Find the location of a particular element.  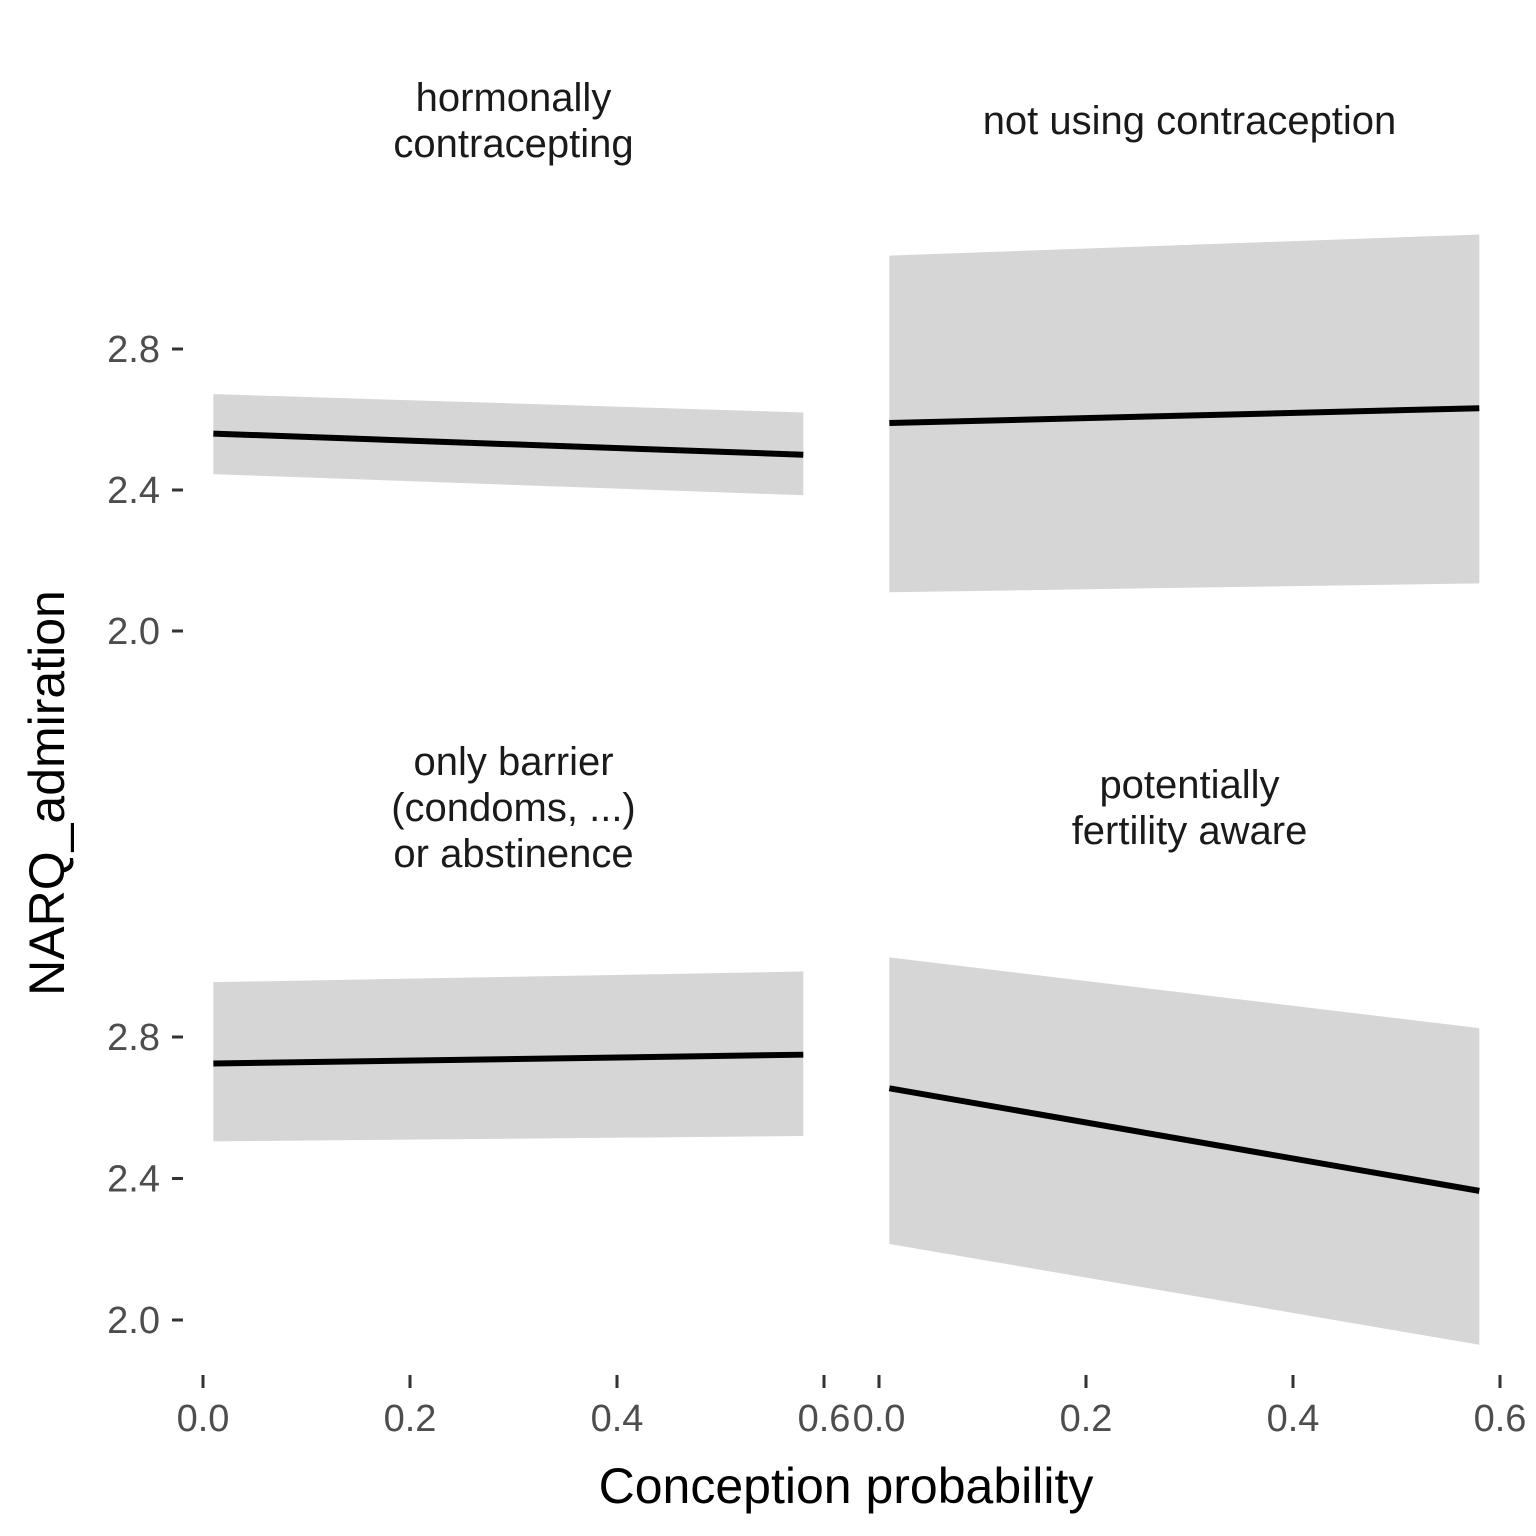

y-axis-title: NARQ_admiration is located at coordinates (47, 793).